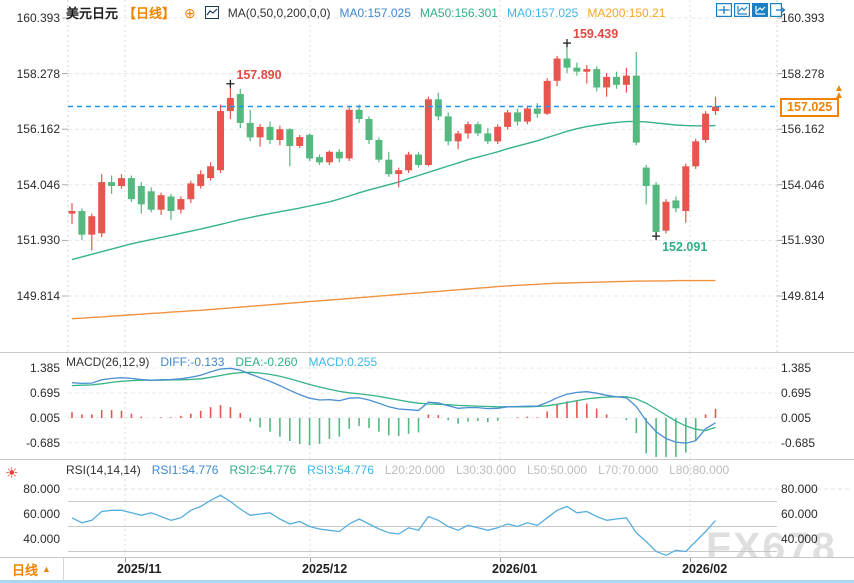  I want to click on period-button: 日线 ▲, so click(32, 569).